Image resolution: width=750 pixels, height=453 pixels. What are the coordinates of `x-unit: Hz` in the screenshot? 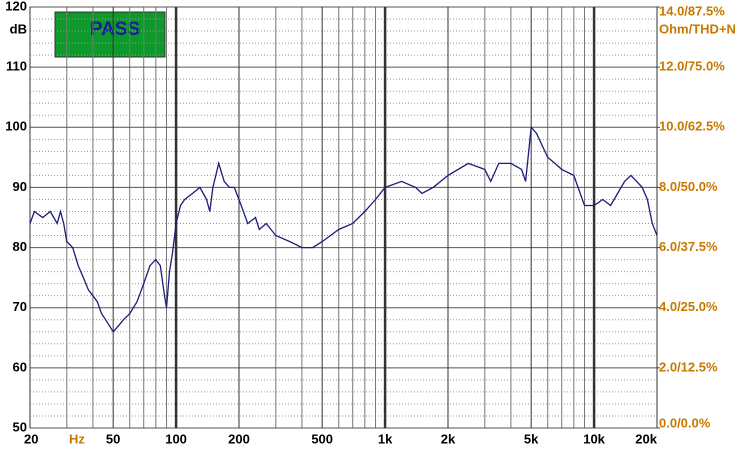 It's located at (77, 438).